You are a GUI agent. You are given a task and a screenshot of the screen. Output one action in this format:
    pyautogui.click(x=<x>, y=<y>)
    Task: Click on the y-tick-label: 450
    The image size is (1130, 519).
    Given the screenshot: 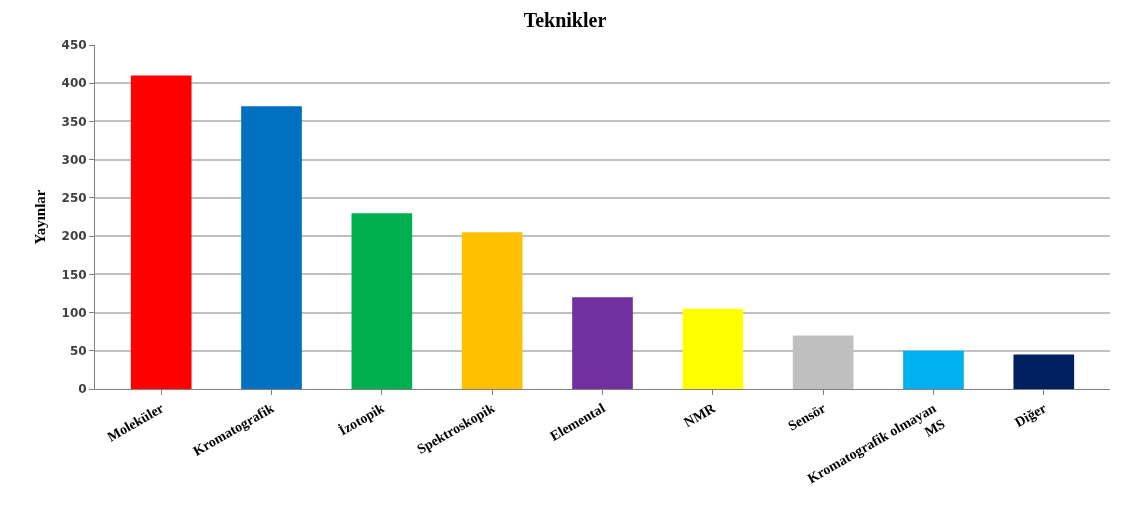 What is the action you would take?
    pyautogui.click(x=74, y=45)
    